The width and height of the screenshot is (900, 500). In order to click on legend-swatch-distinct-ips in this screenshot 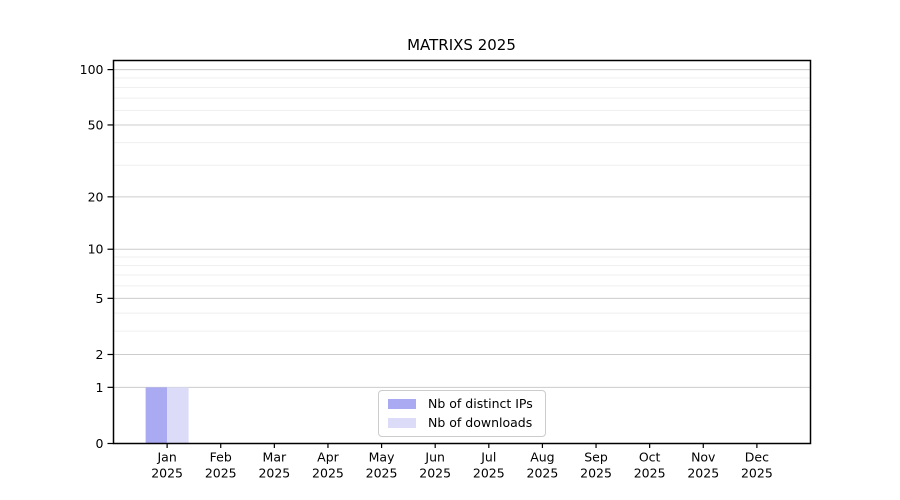, I will do `click(402, 404)`.